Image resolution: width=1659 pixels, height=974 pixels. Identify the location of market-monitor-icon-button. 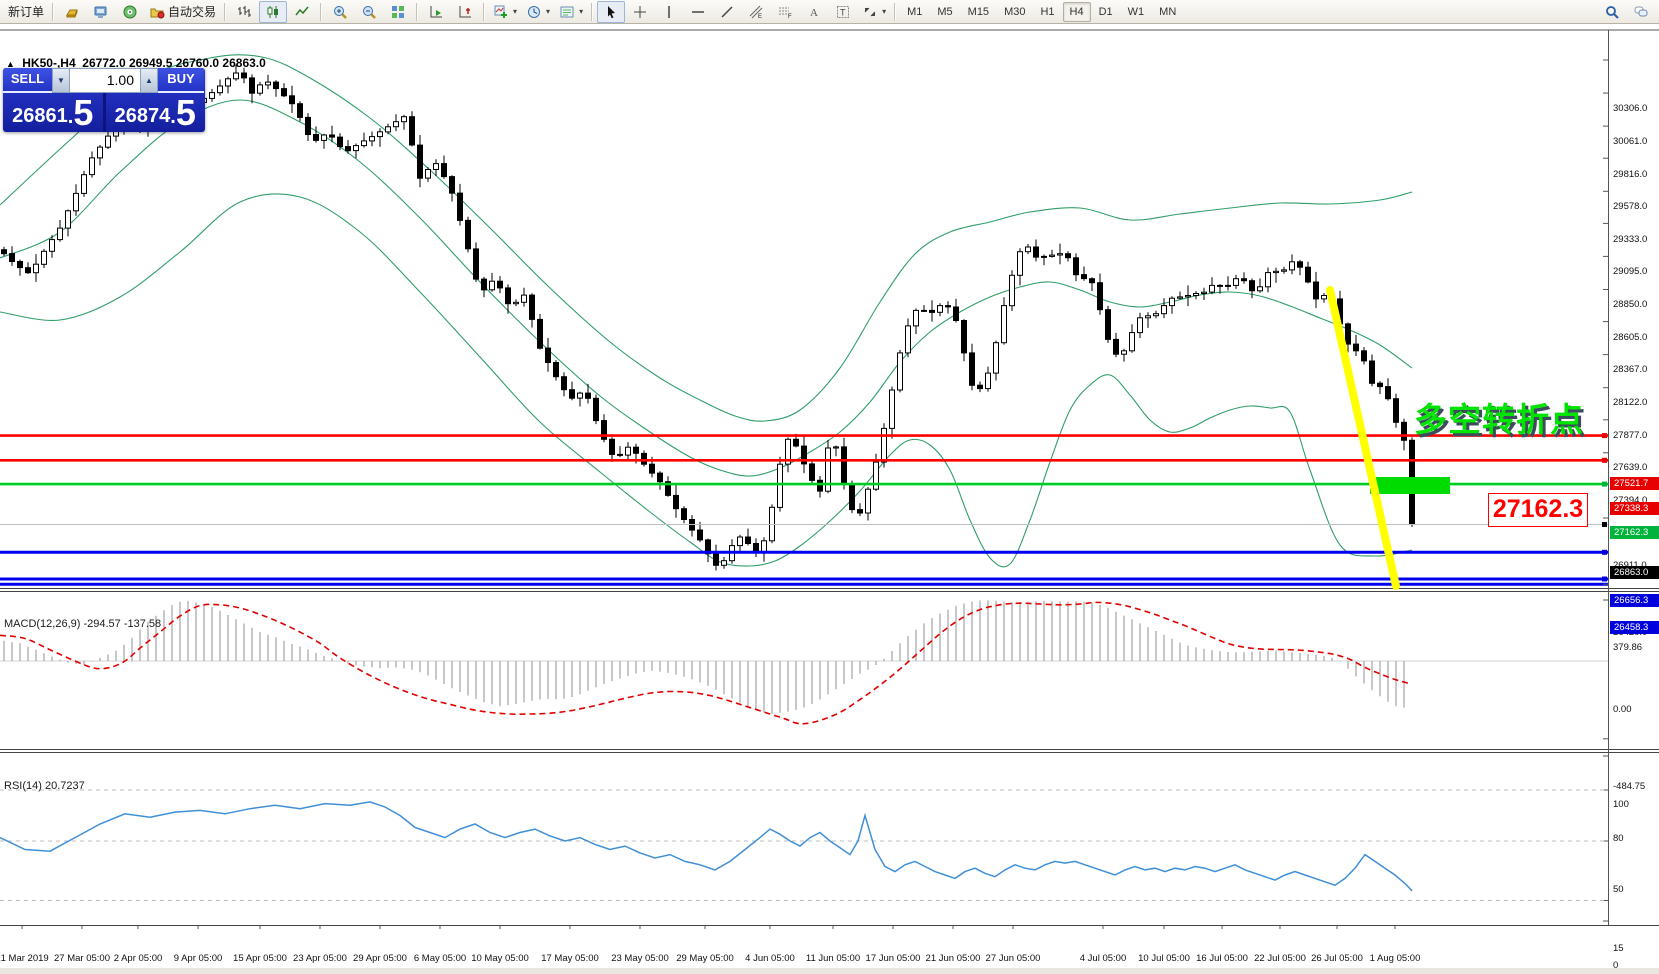
(101, 12).